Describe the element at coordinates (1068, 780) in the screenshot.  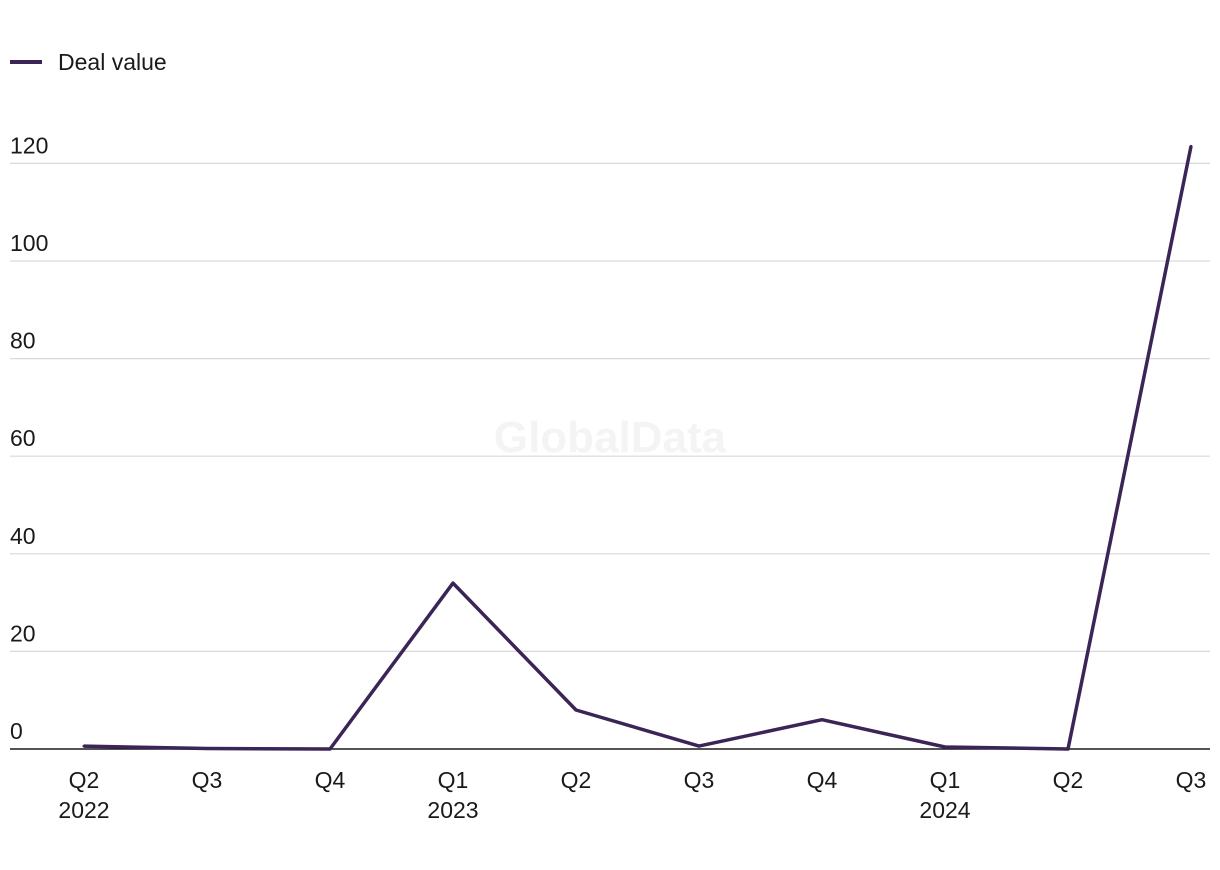
I see `x-tick-label-8: Q2` at that location.